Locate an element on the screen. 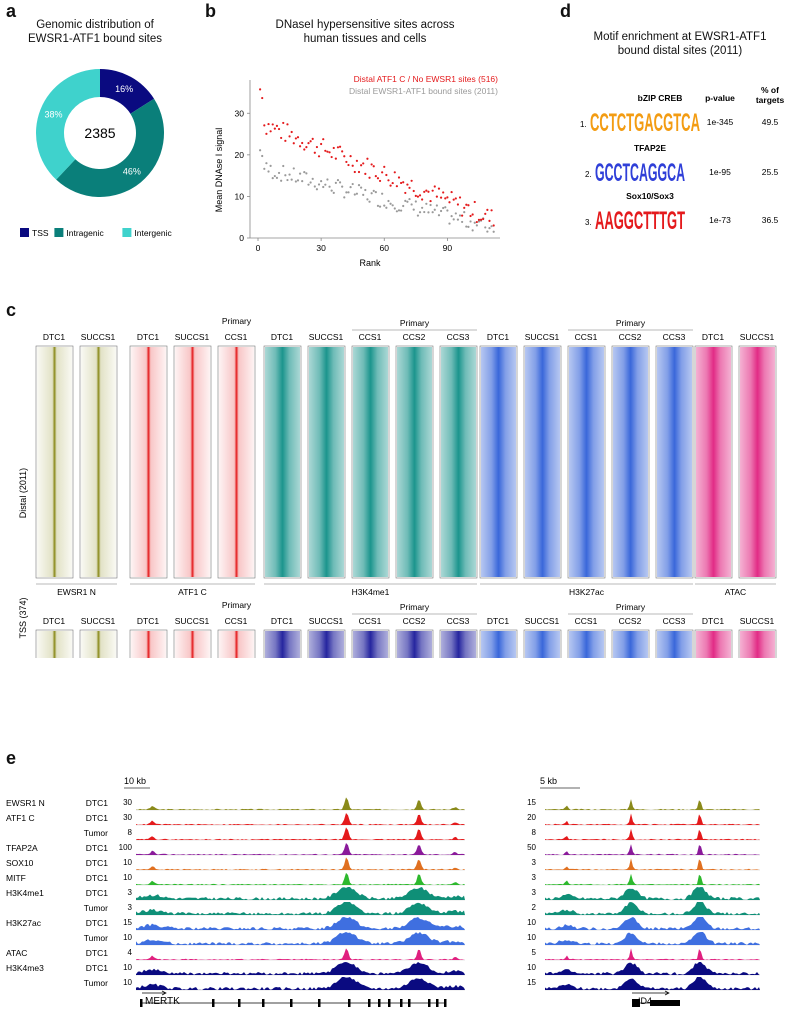 The image size is (788, 1015). track-max-right: 2 is located at coordinates (534, 907).